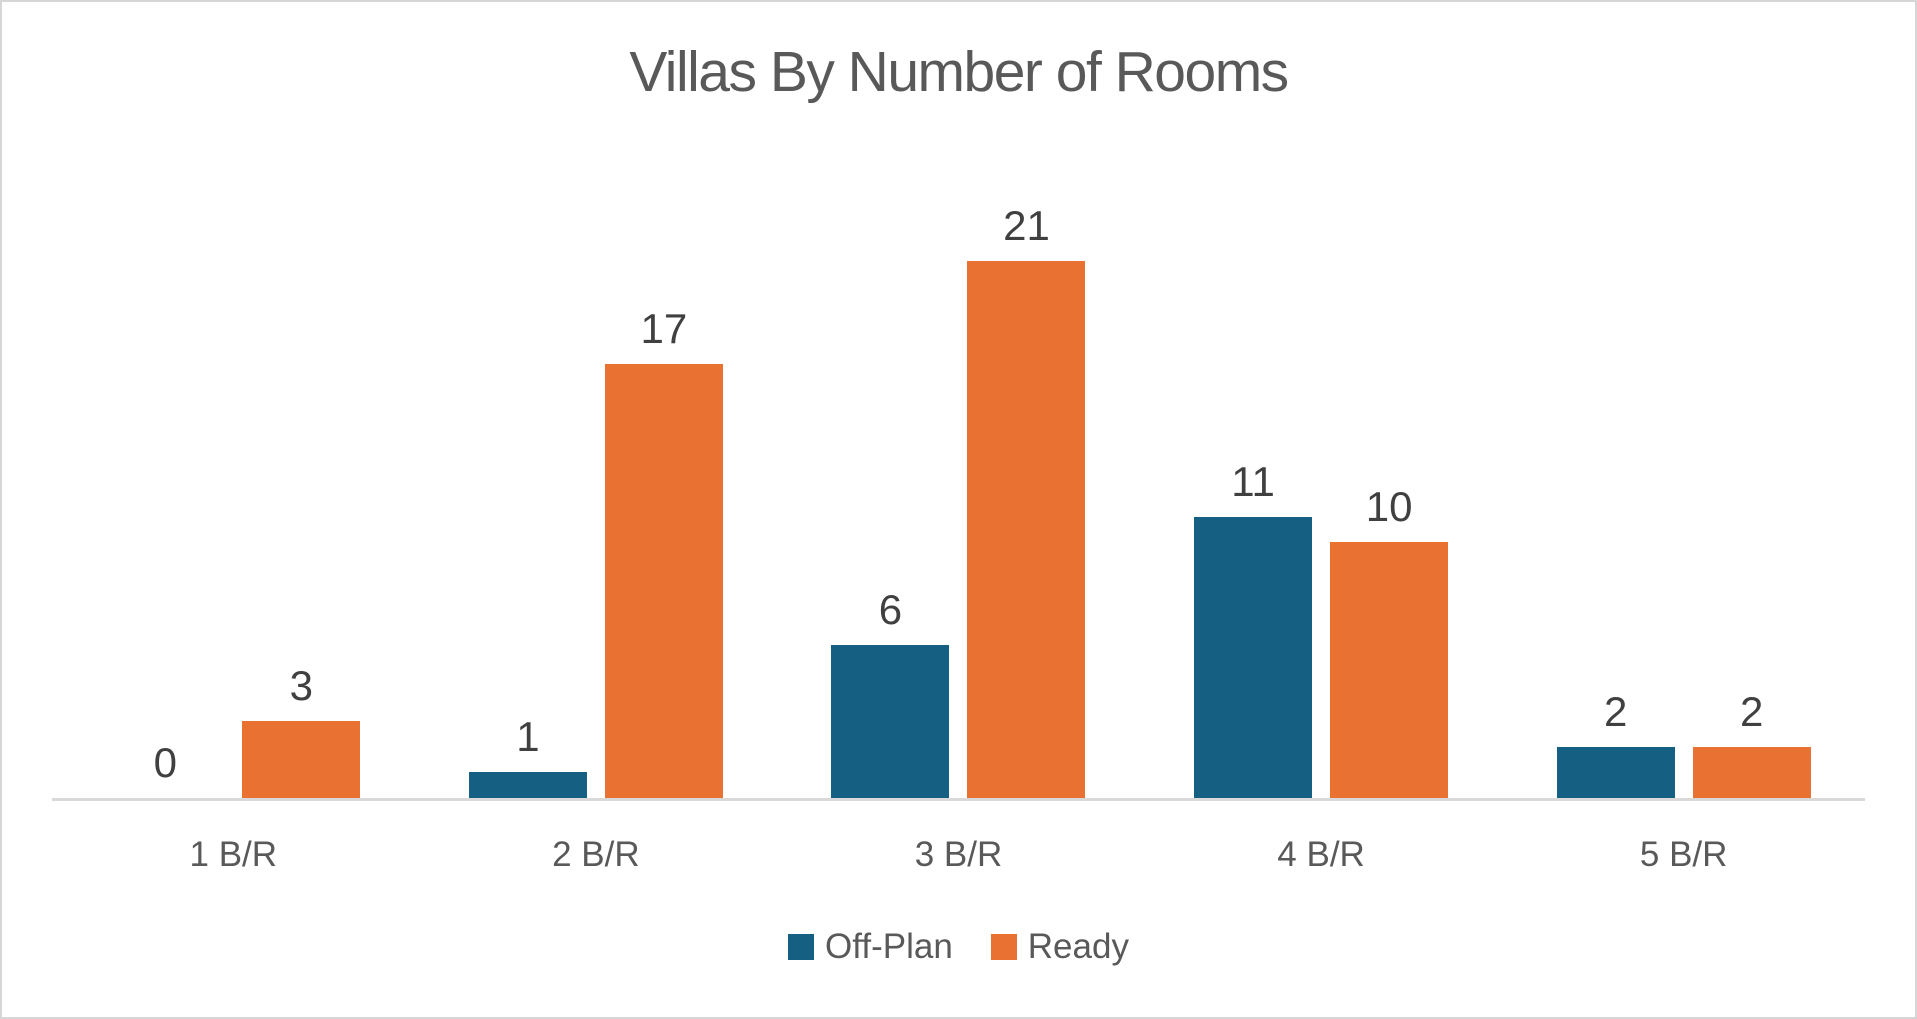 This screenshot has height=1019, width=1917. What do you see at coordinates (1751, 743) in the screenshot?
I see `bar-slot-ready-5-b-r: 2` at bounding box center [1751, 743].